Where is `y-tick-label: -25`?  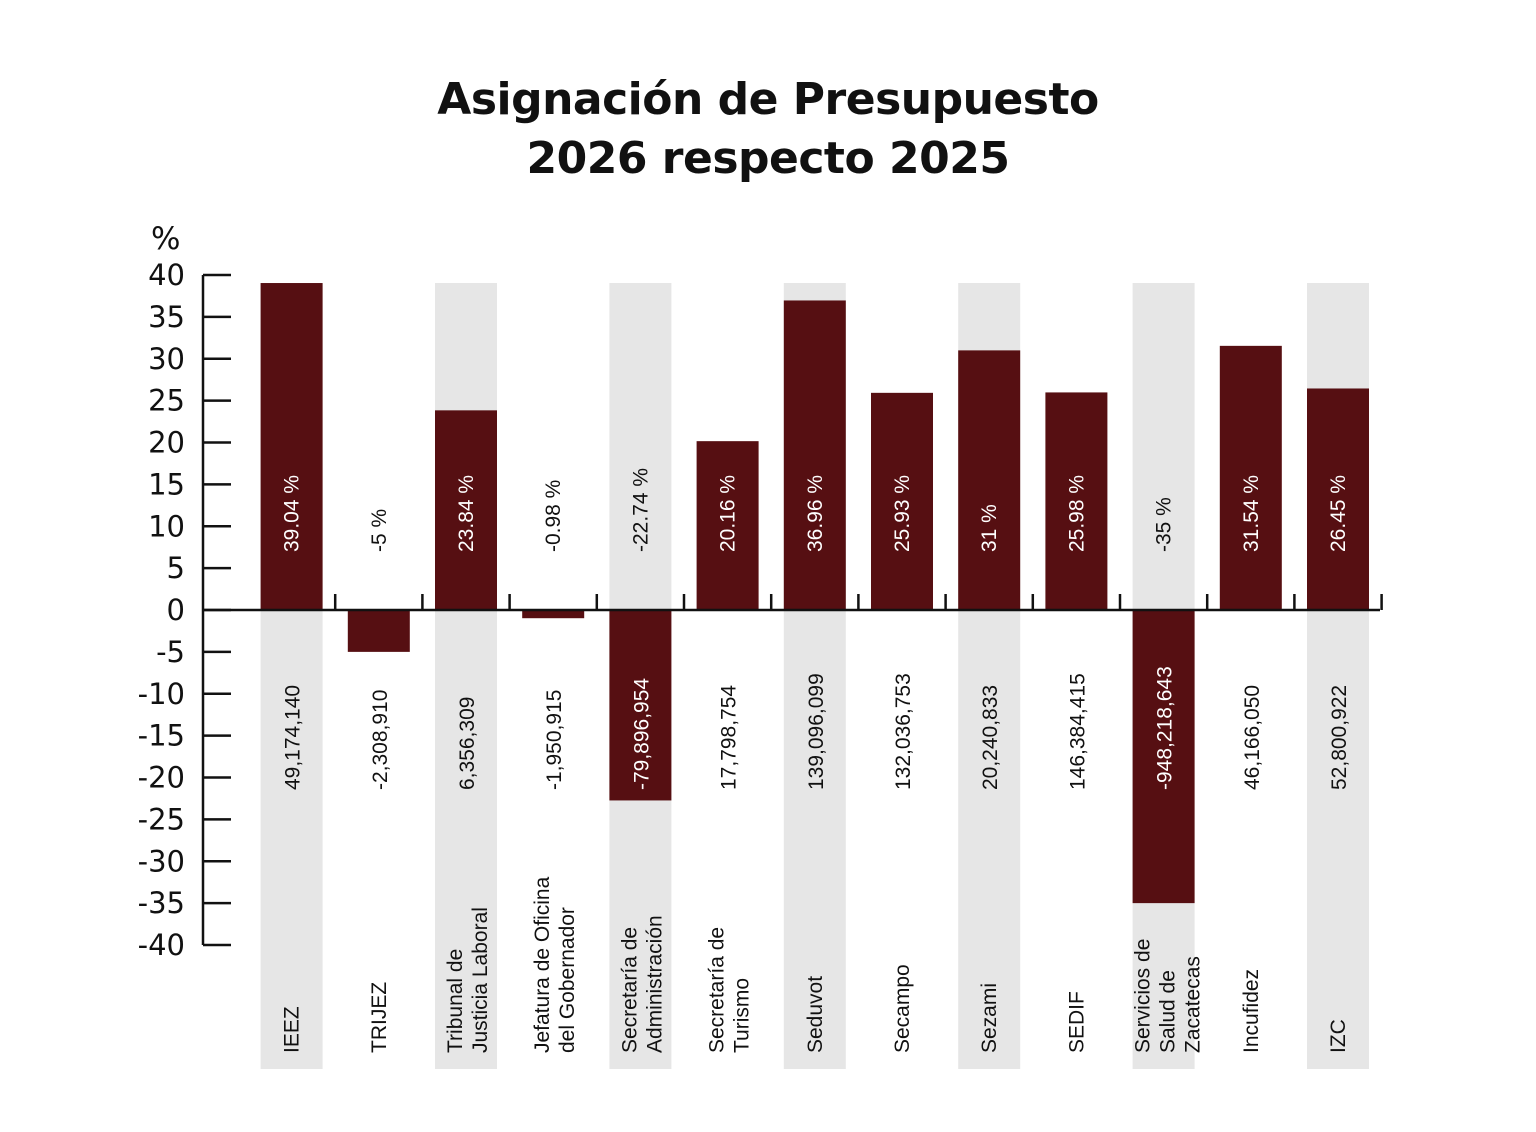 y-tick-label: -25 is located at coordinates (161, 819).